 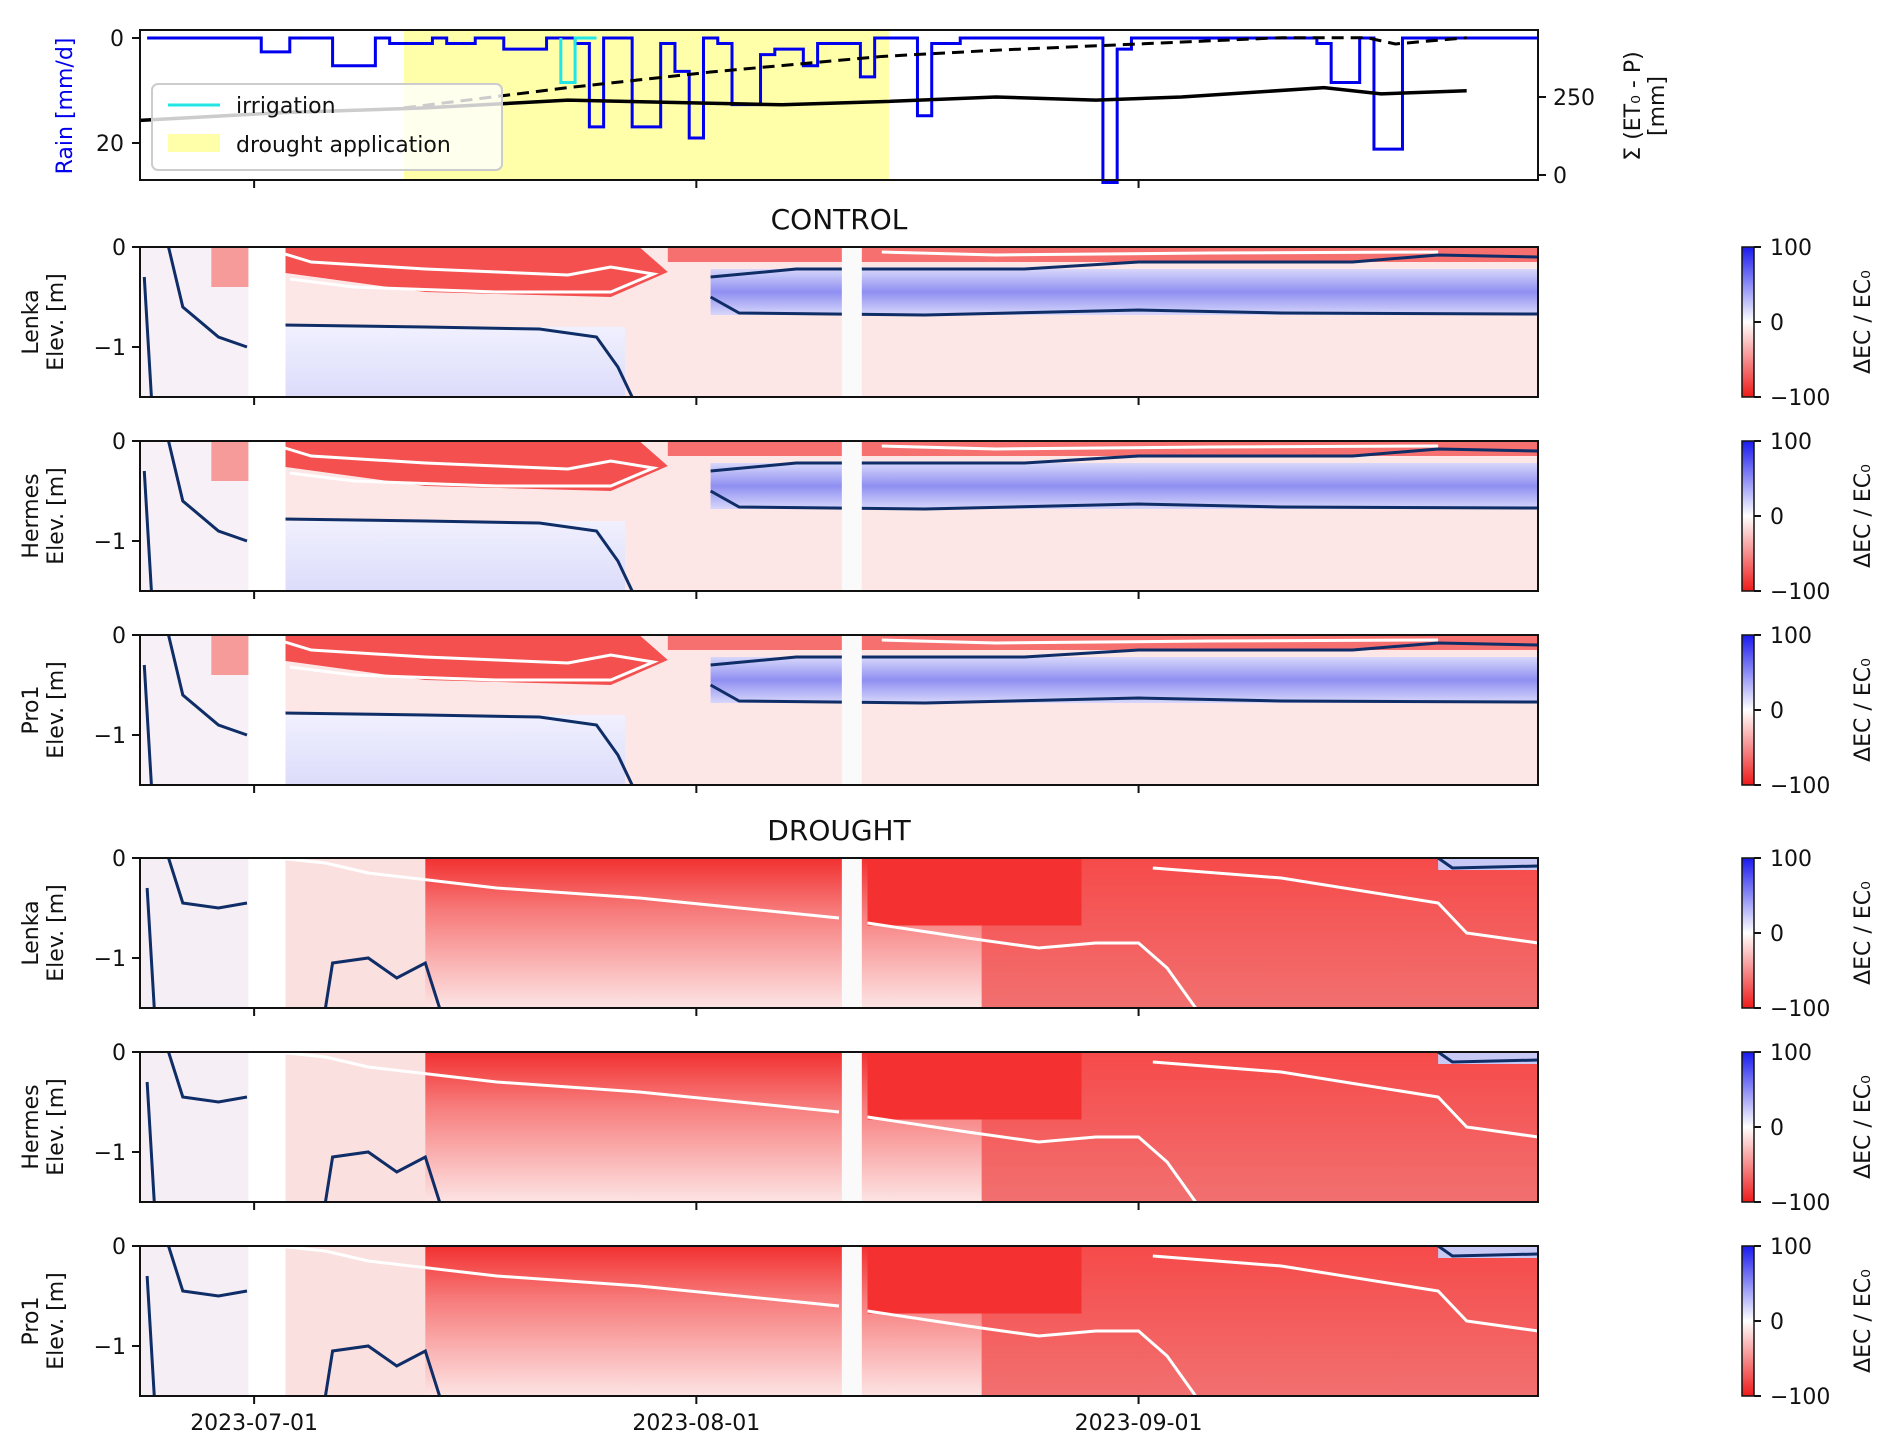 What do you see at coordinates (842, 110) in the screenshot?
I see `rain-step-line` at bounding box center [842, 110].